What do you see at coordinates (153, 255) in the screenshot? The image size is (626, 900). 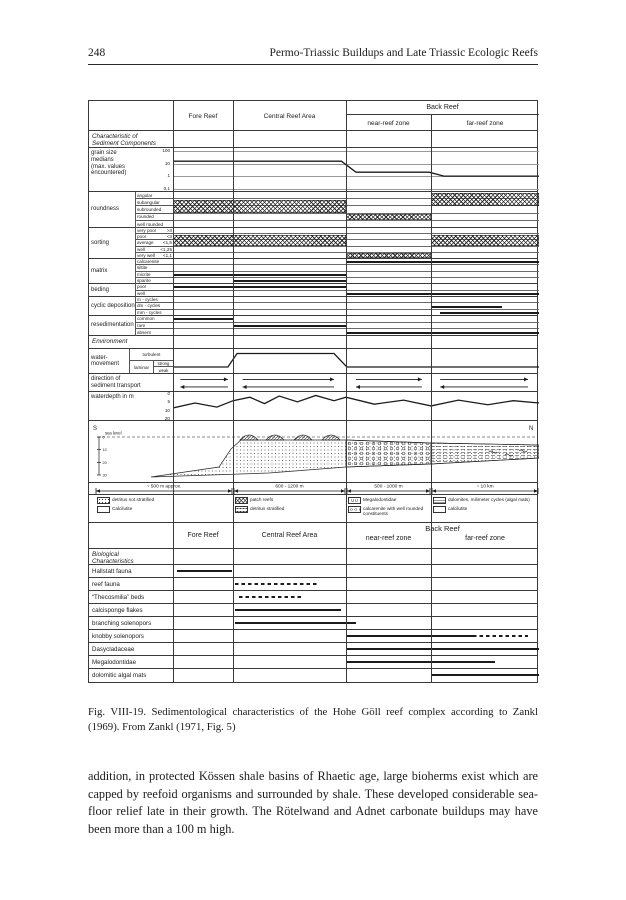 I see `sorting-sub-4: very well <1,1` at bounding box center [153, 255].